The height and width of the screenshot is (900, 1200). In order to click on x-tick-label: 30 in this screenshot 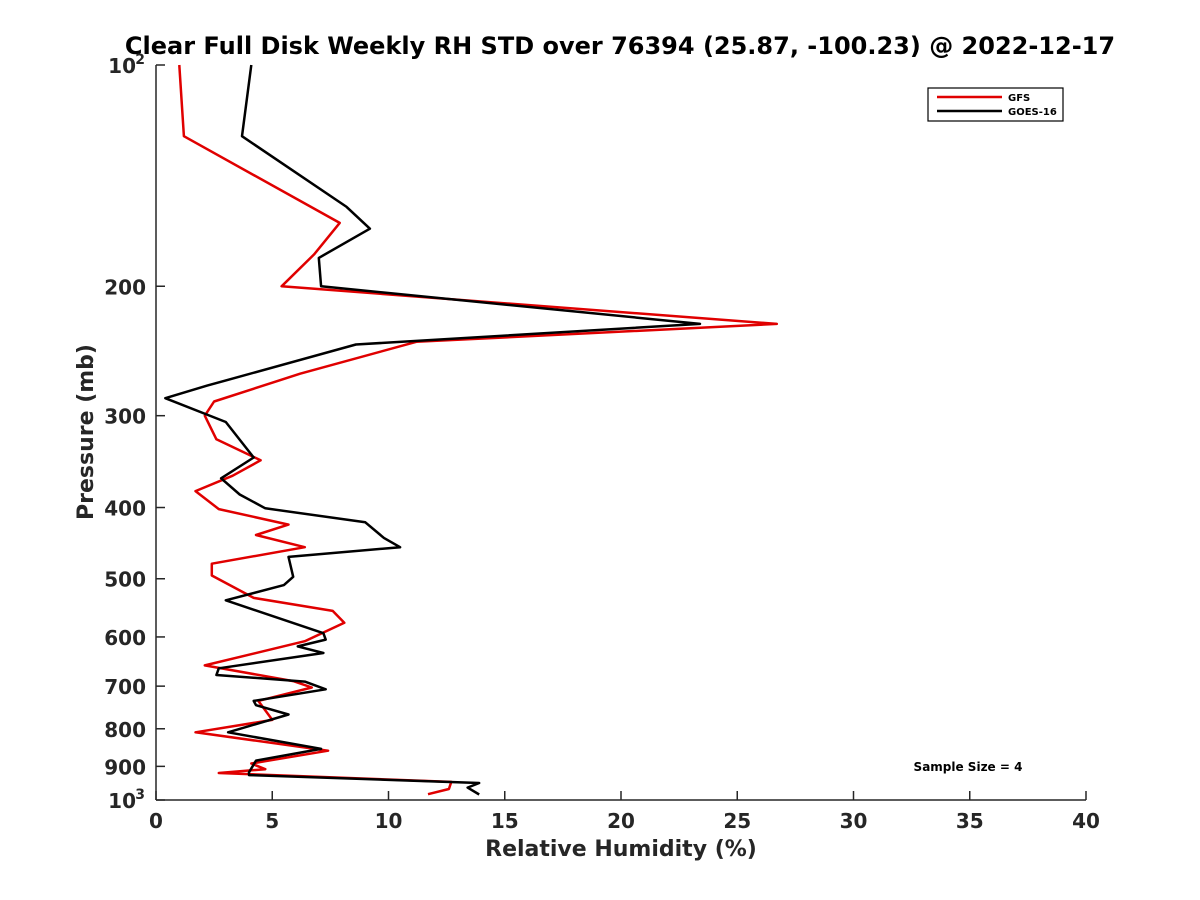, I will do `click(854, 821)`.